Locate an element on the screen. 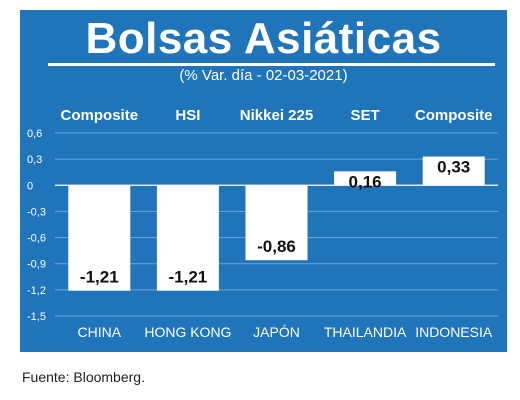  category-label: CHINA is located at coordinates (100, 332).